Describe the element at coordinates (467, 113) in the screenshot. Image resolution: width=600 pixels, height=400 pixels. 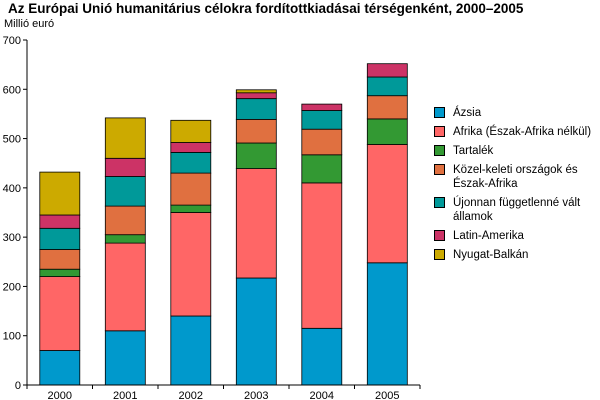
I see `legend-label-0: Ázsia` at that location.